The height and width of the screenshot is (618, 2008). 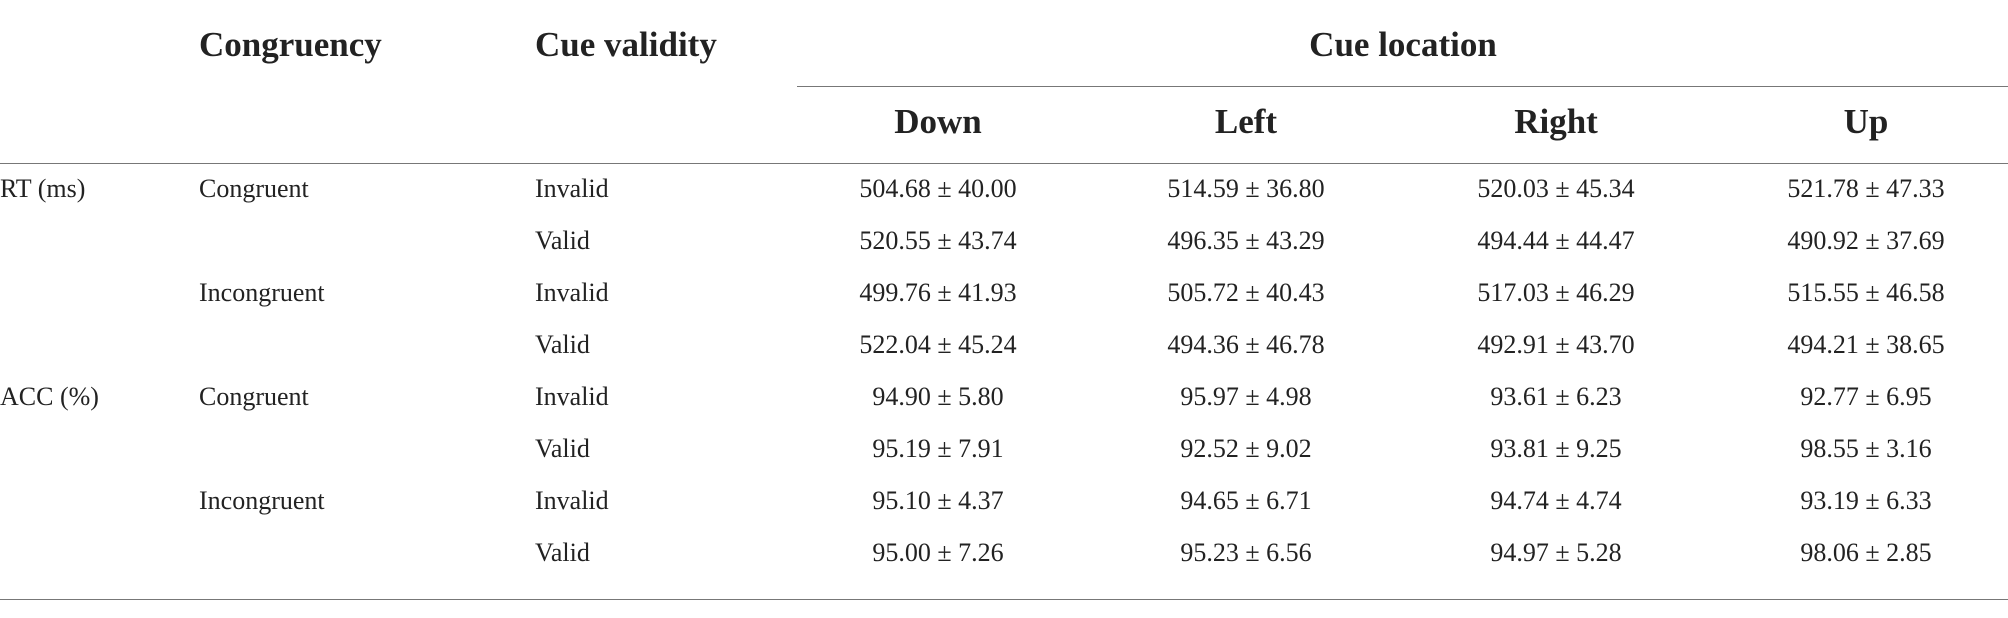 I want to click on spanner-rule, so click(x=1402, y=86).